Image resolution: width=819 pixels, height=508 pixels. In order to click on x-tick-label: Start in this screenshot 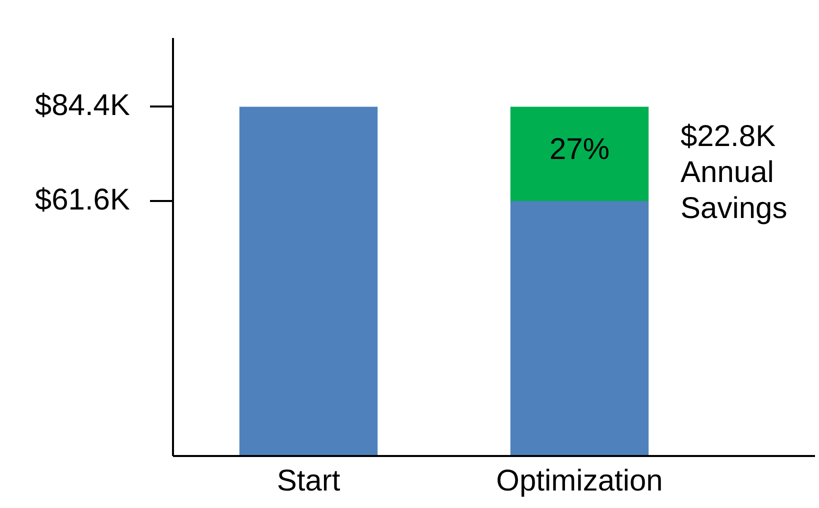, I will do `click(308, 481)`.